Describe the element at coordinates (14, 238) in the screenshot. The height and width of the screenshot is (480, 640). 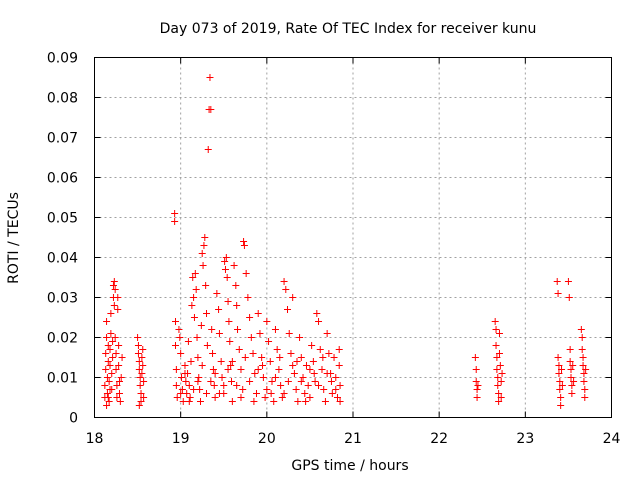
I see `y-axis-label: ROTI / TECUs` at that location.